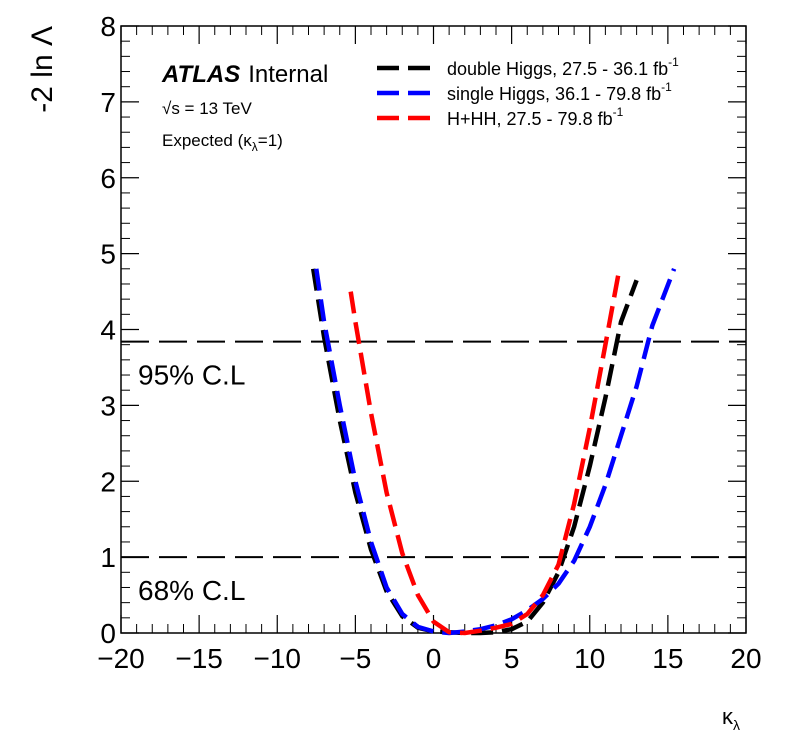 The height and width of the screenshot is (752, 786). I want to click on energy-annotation: √s = 13 TeV, so click(207, 108).